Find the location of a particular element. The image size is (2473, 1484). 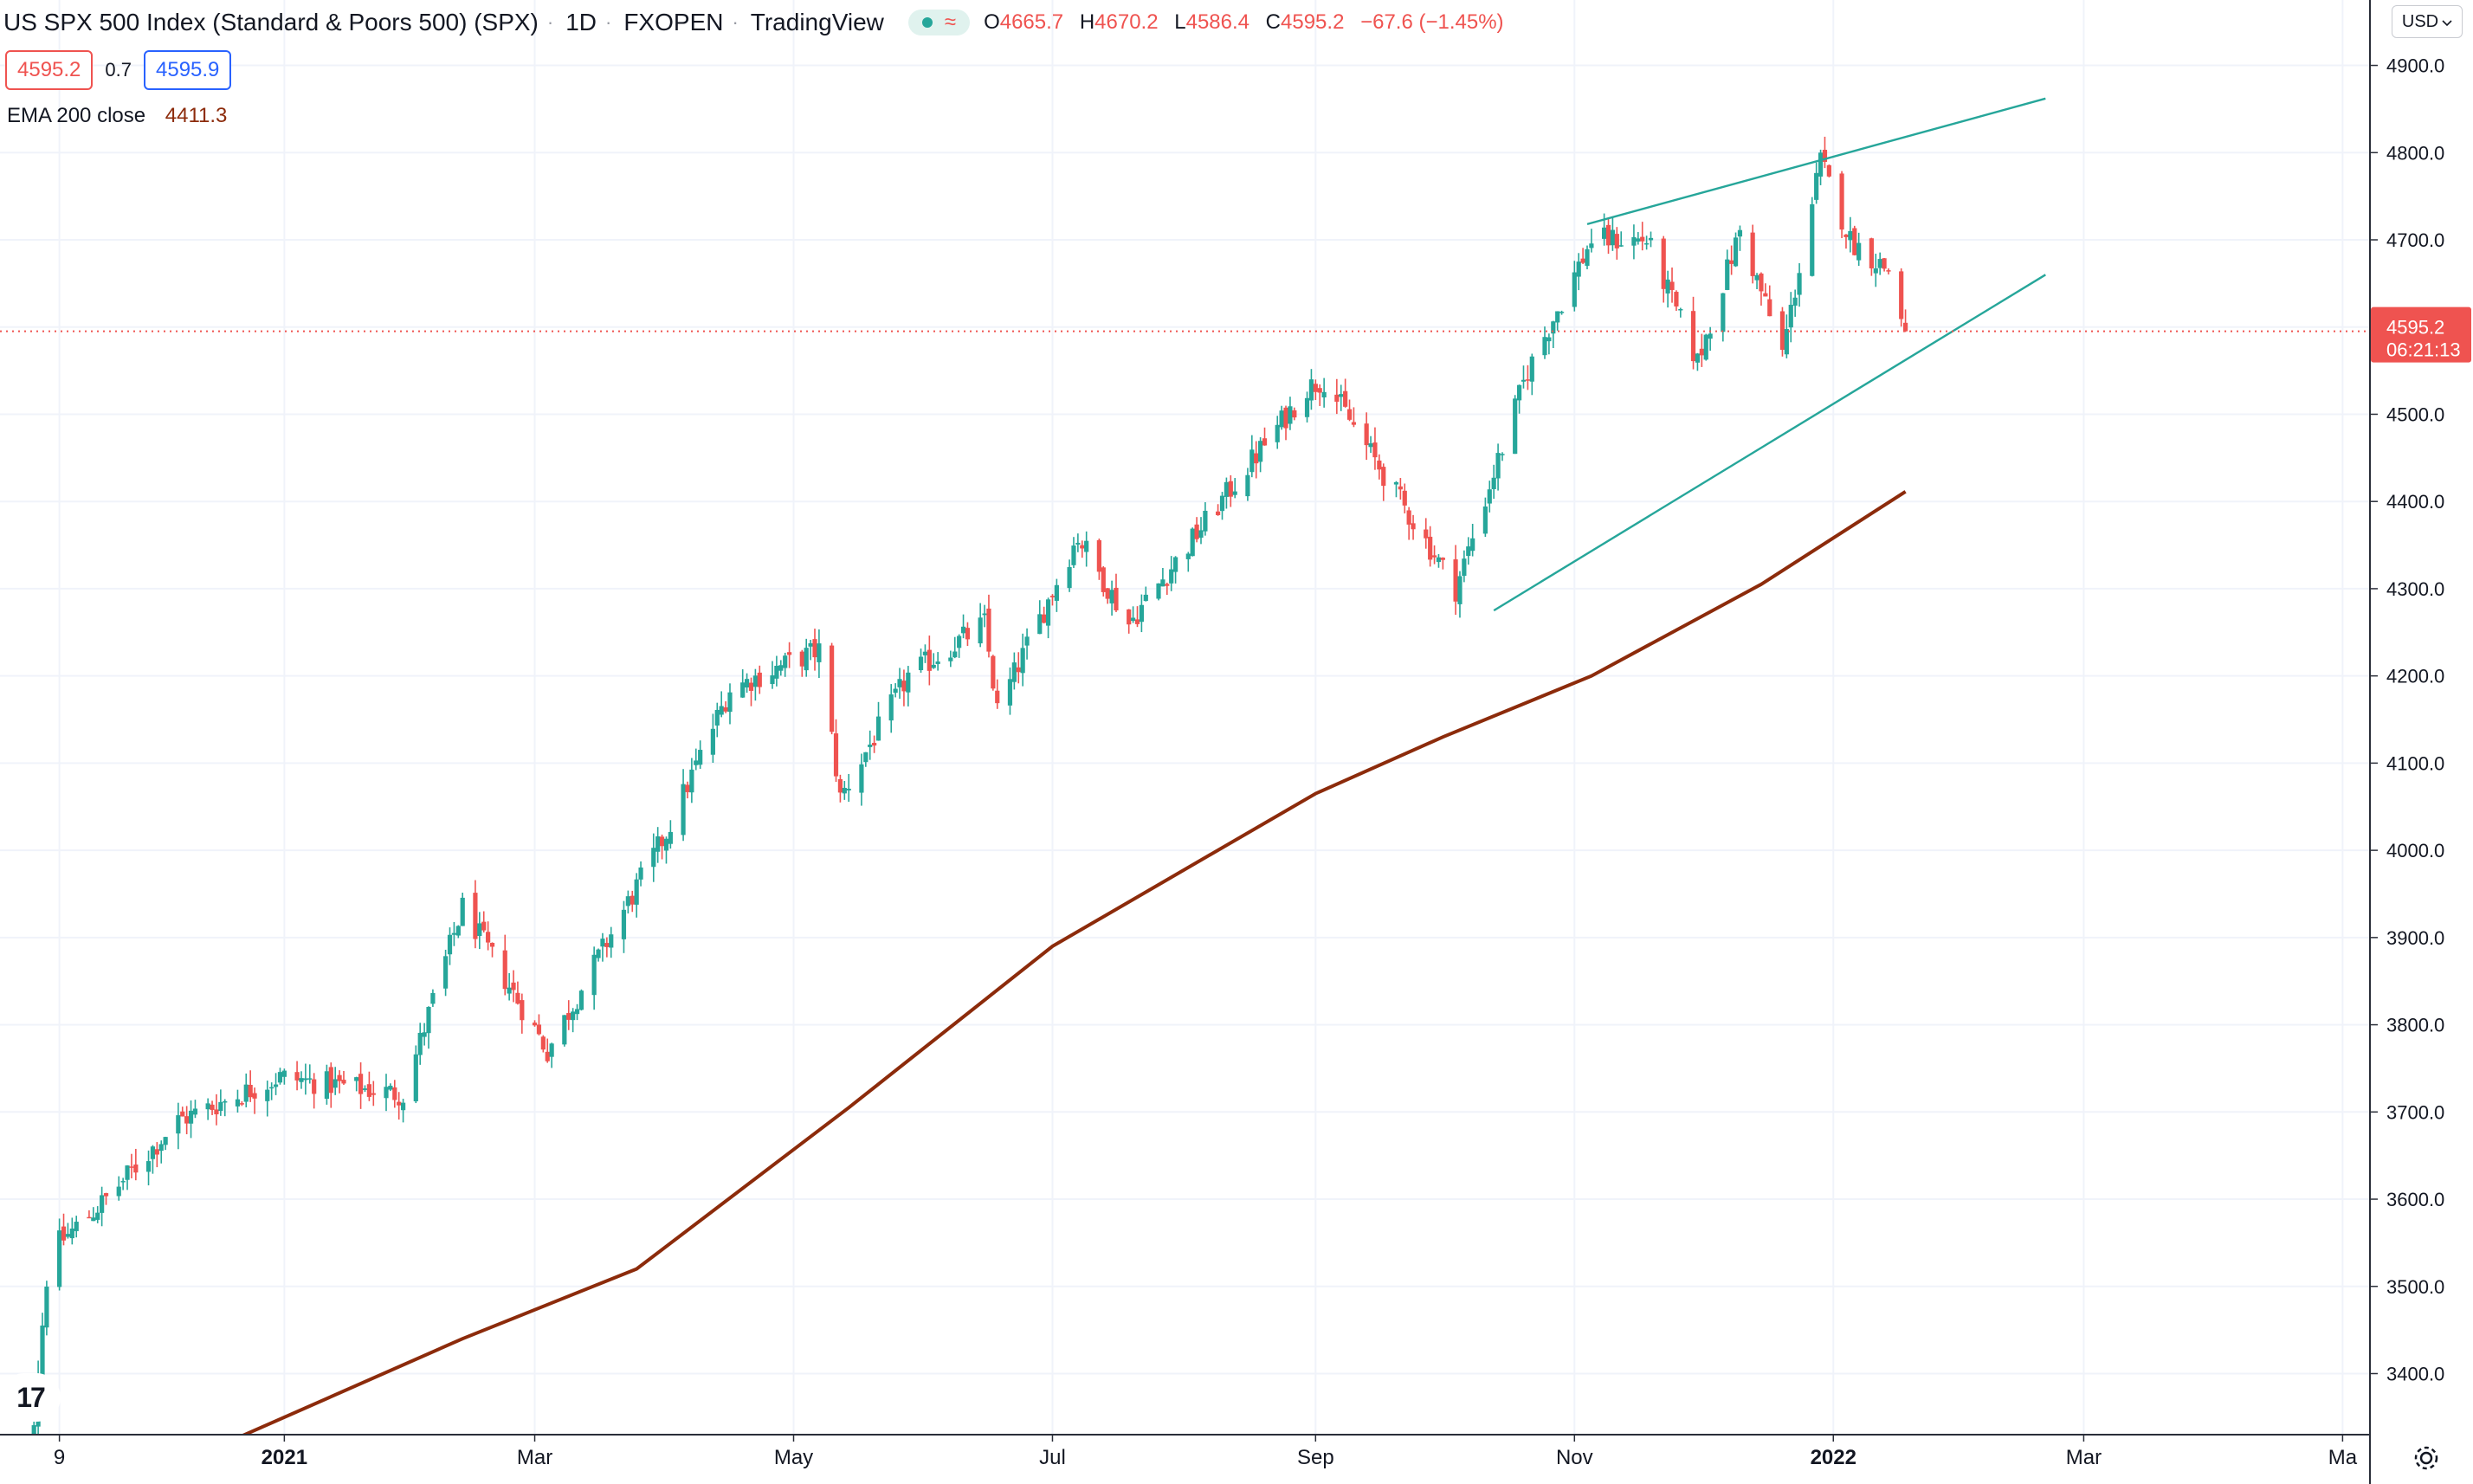

countdown-label: 06:21:13 is located at coordinates (2423, 350).